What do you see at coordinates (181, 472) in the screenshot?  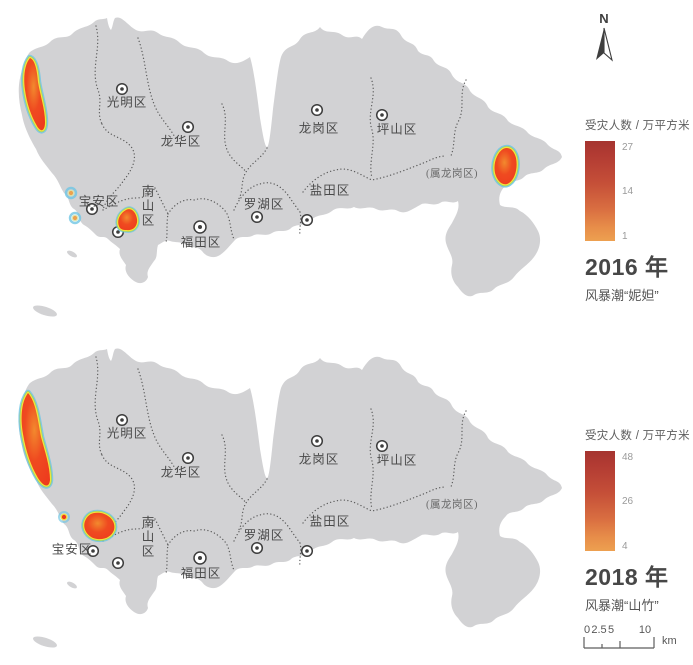 I see `district-label-longhua-2018: 龙华区` at bounding box center [181, 472].